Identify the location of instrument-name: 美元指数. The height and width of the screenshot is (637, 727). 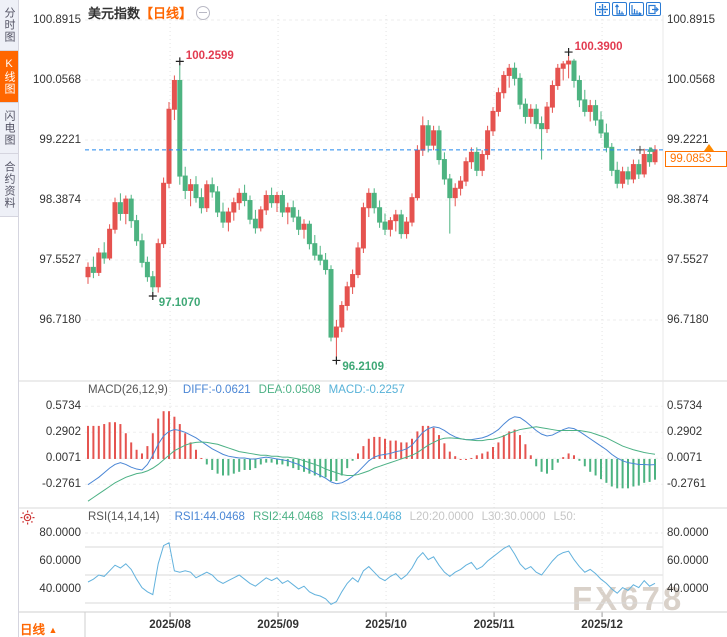
(114, 13).